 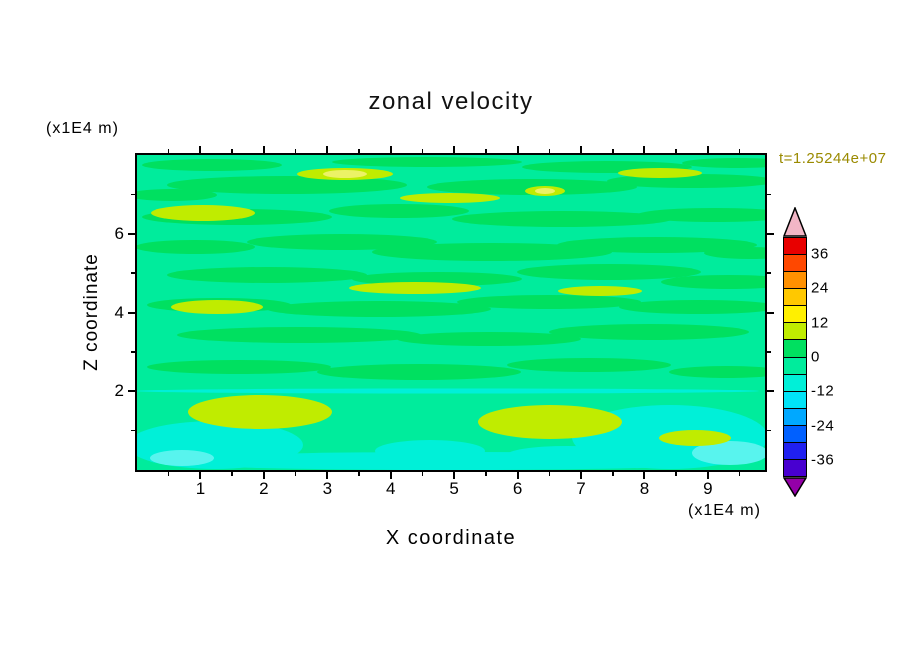 I want to click on x-tick-label: 5, so click(x=454, y=488).